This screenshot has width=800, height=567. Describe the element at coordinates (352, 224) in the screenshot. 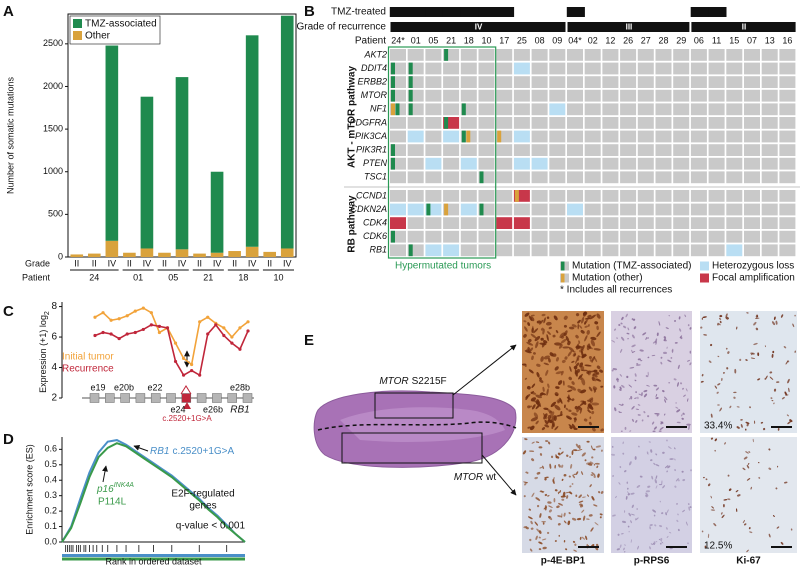

I see `pathway-label: RB pathway` at that location.